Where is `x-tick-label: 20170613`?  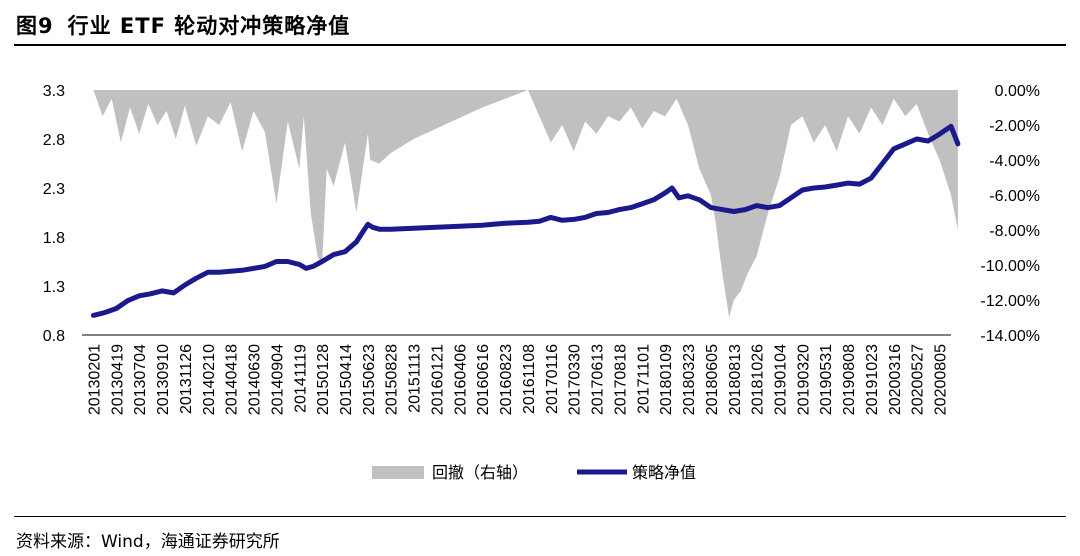
x-tick-label: 20170613 is located at coordinates (598, 379).